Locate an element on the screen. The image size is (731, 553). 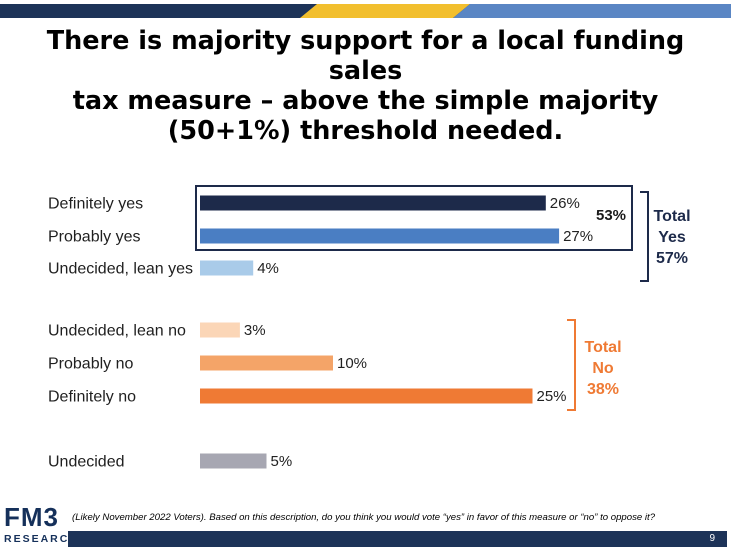
yes-subtotal-label: 53% is located at coordinates (611, 215).